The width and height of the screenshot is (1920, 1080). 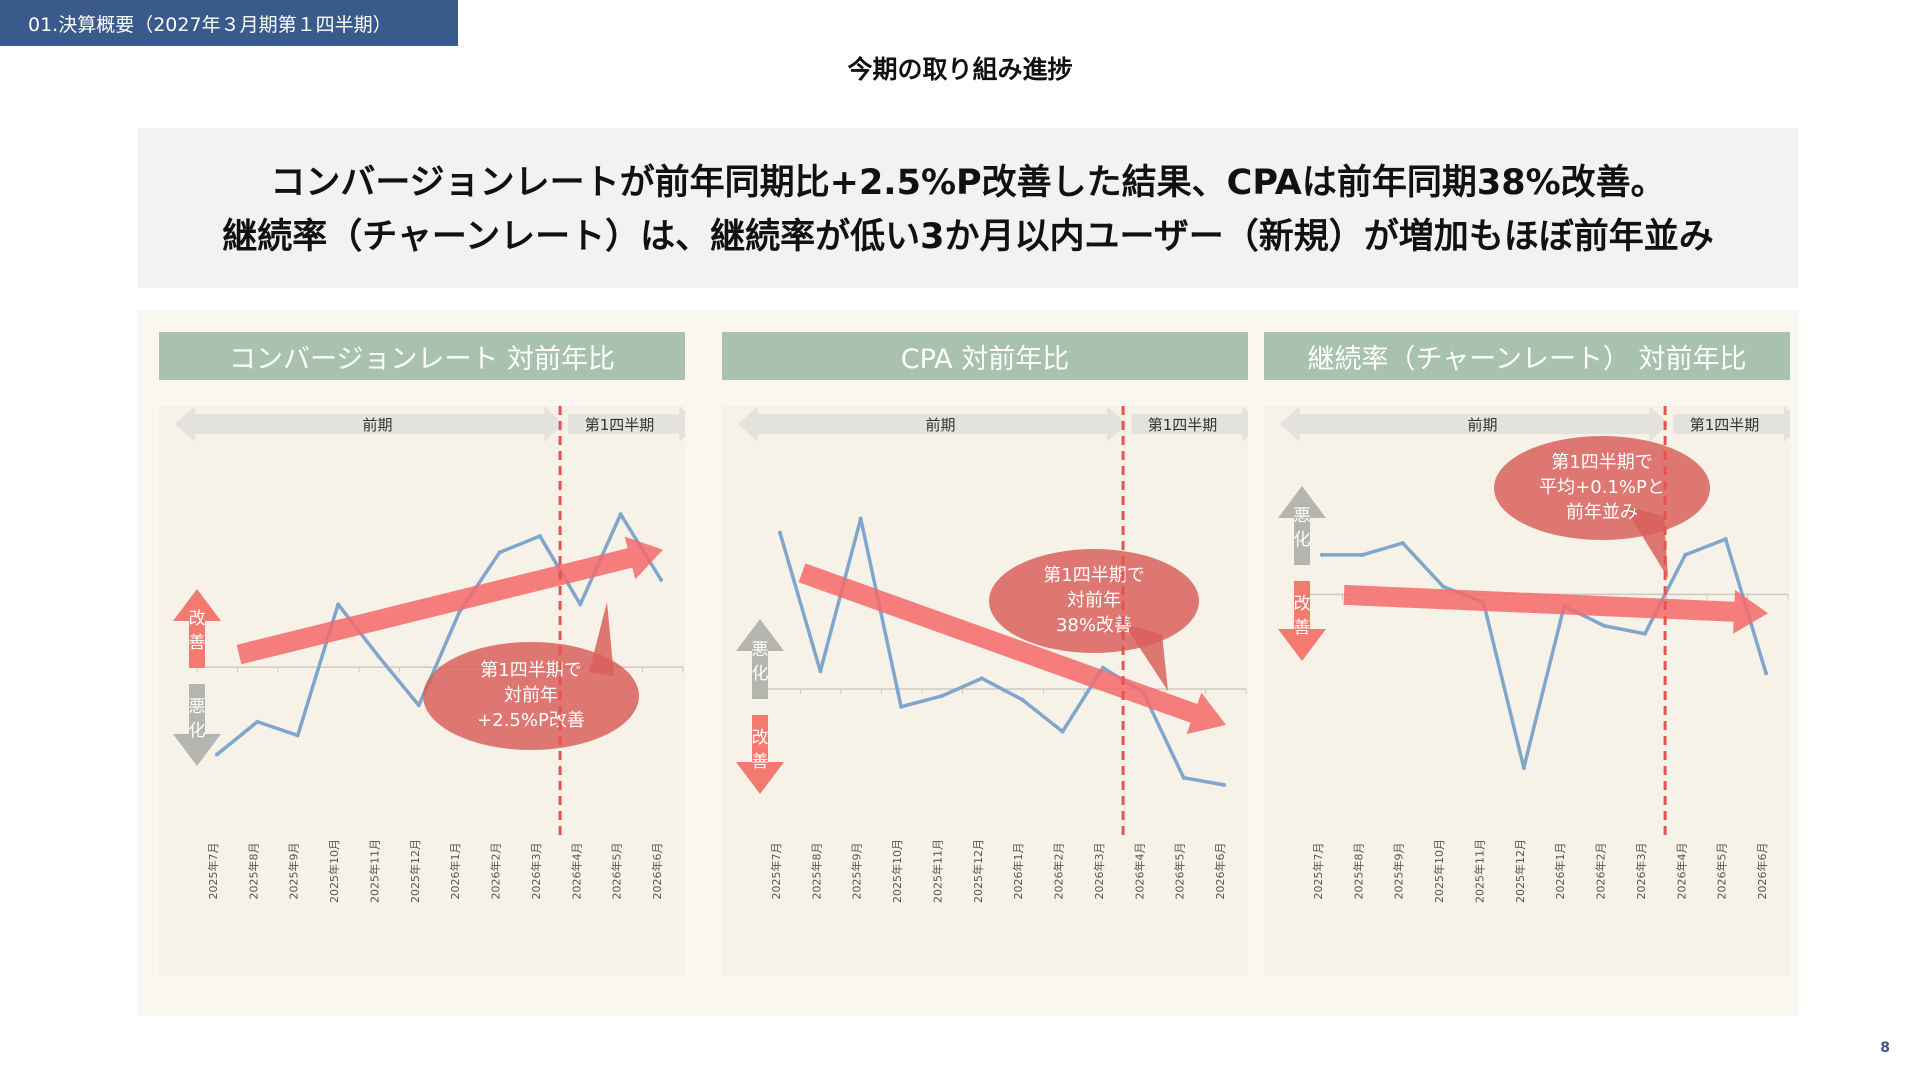 What do you see at coordinates (1602, 512) in the screenshot?
I see `churn-callout-text: 前年並み` at bounding box center [1602, 512].